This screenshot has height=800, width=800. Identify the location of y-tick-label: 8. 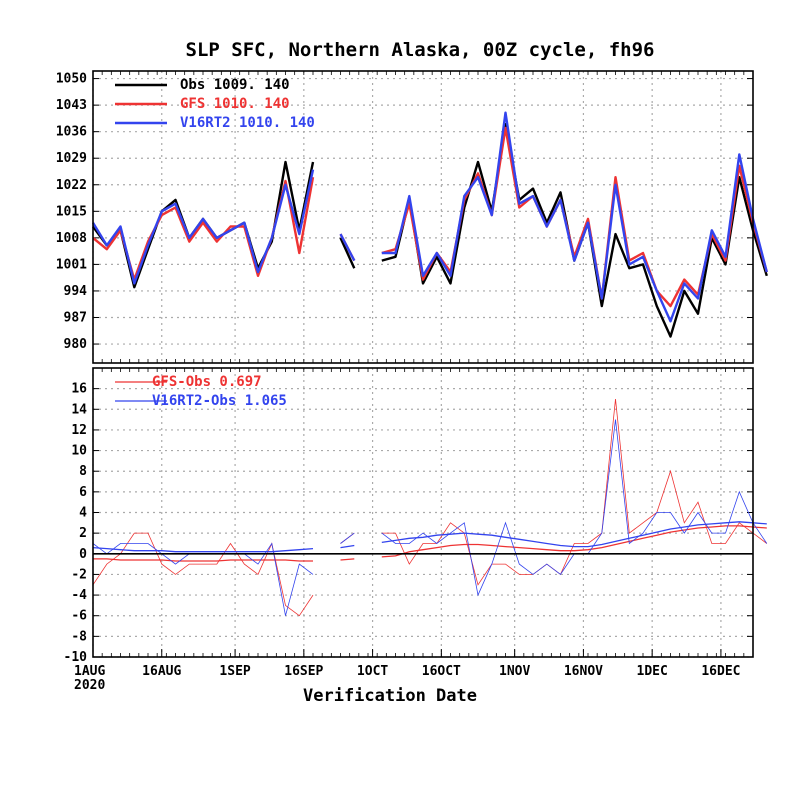
(83, 471).